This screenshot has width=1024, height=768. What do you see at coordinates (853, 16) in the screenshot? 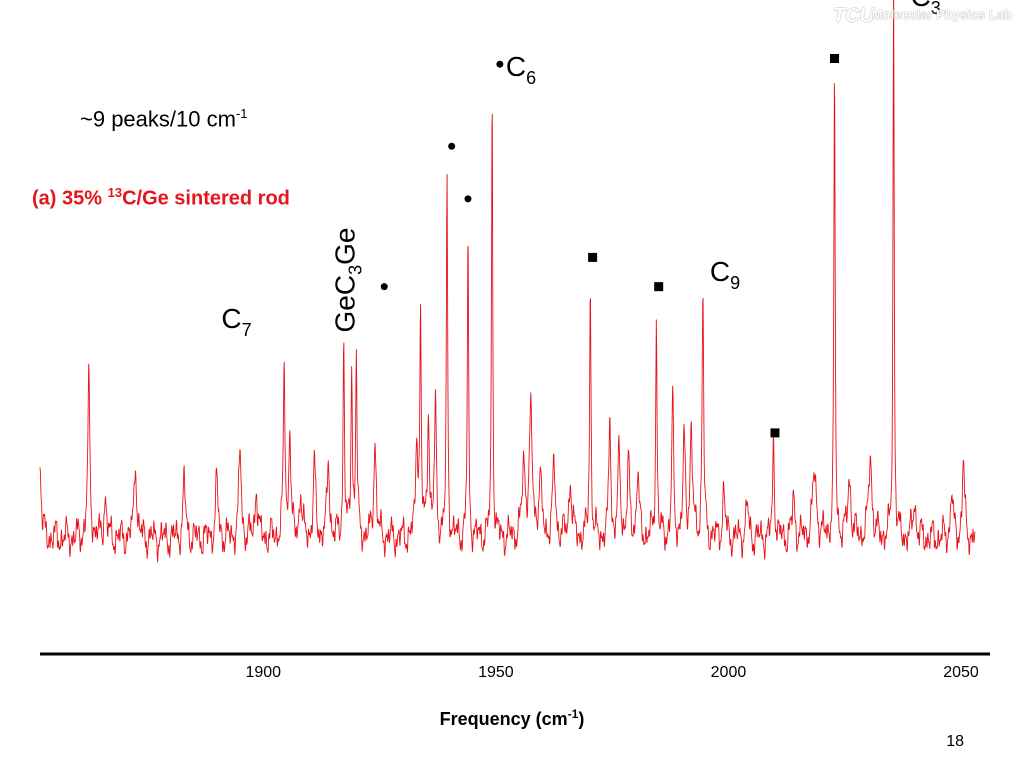
I see `lab-logo-icon: TCU` at bounding box center [853, 16].